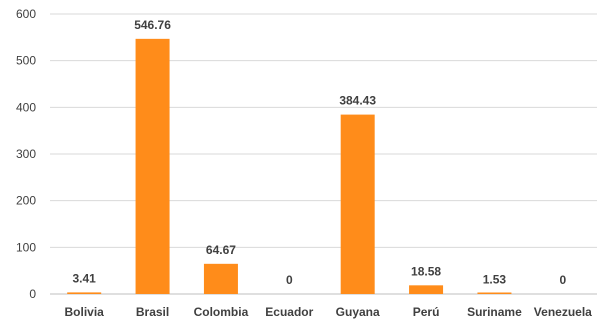 This screenshot has height=327, width=603. I want to click on category-label-ecuador: Ecuador, so click(289, 312).